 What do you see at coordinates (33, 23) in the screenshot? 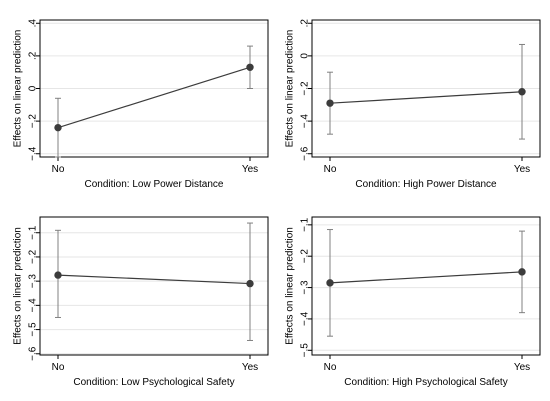
I see `y-tick-label: .4` at bounding box center [33, 23].